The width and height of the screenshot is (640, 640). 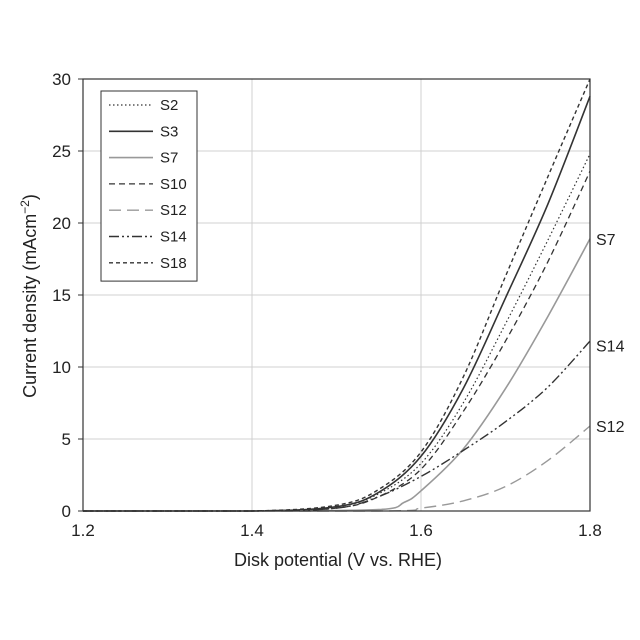 What do you see at coordinates (173, 210) in the screenshot?
I see `legend-label-s12: S12` at bounding box center [173, 210].